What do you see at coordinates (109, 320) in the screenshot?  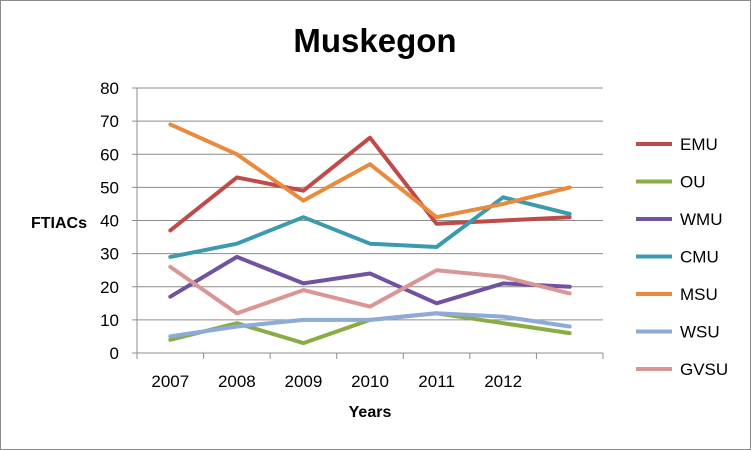 I see `y-tick-label-10: 10` at bounding box center [109, 320].